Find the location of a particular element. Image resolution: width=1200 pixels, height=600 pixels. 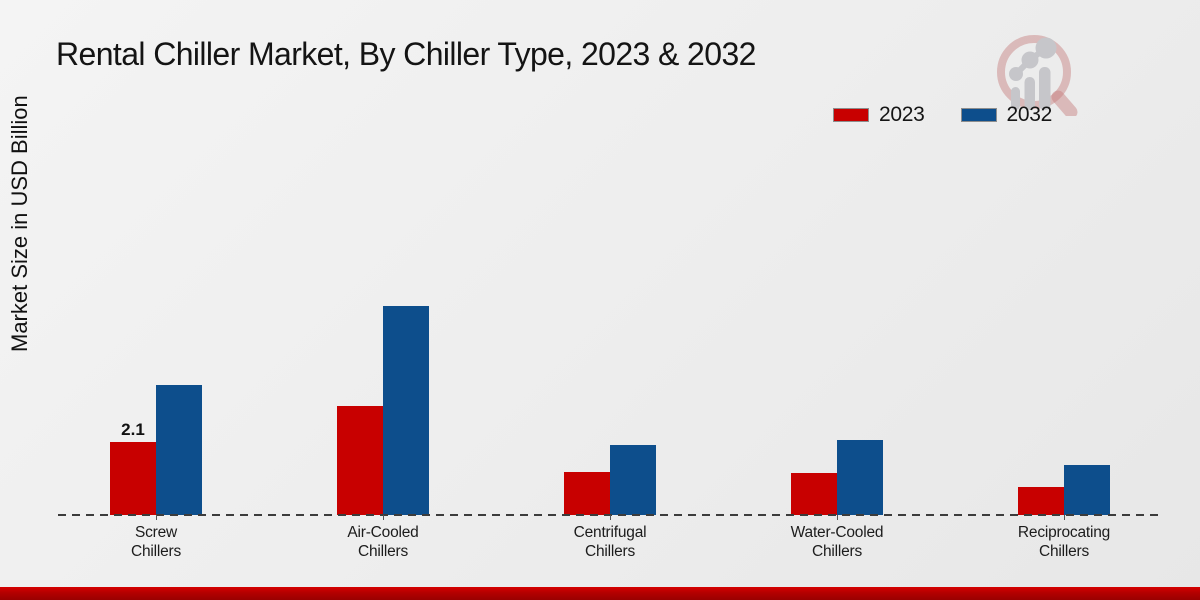

bar-value-label: 2.1 is located at coordinates (133, 429).